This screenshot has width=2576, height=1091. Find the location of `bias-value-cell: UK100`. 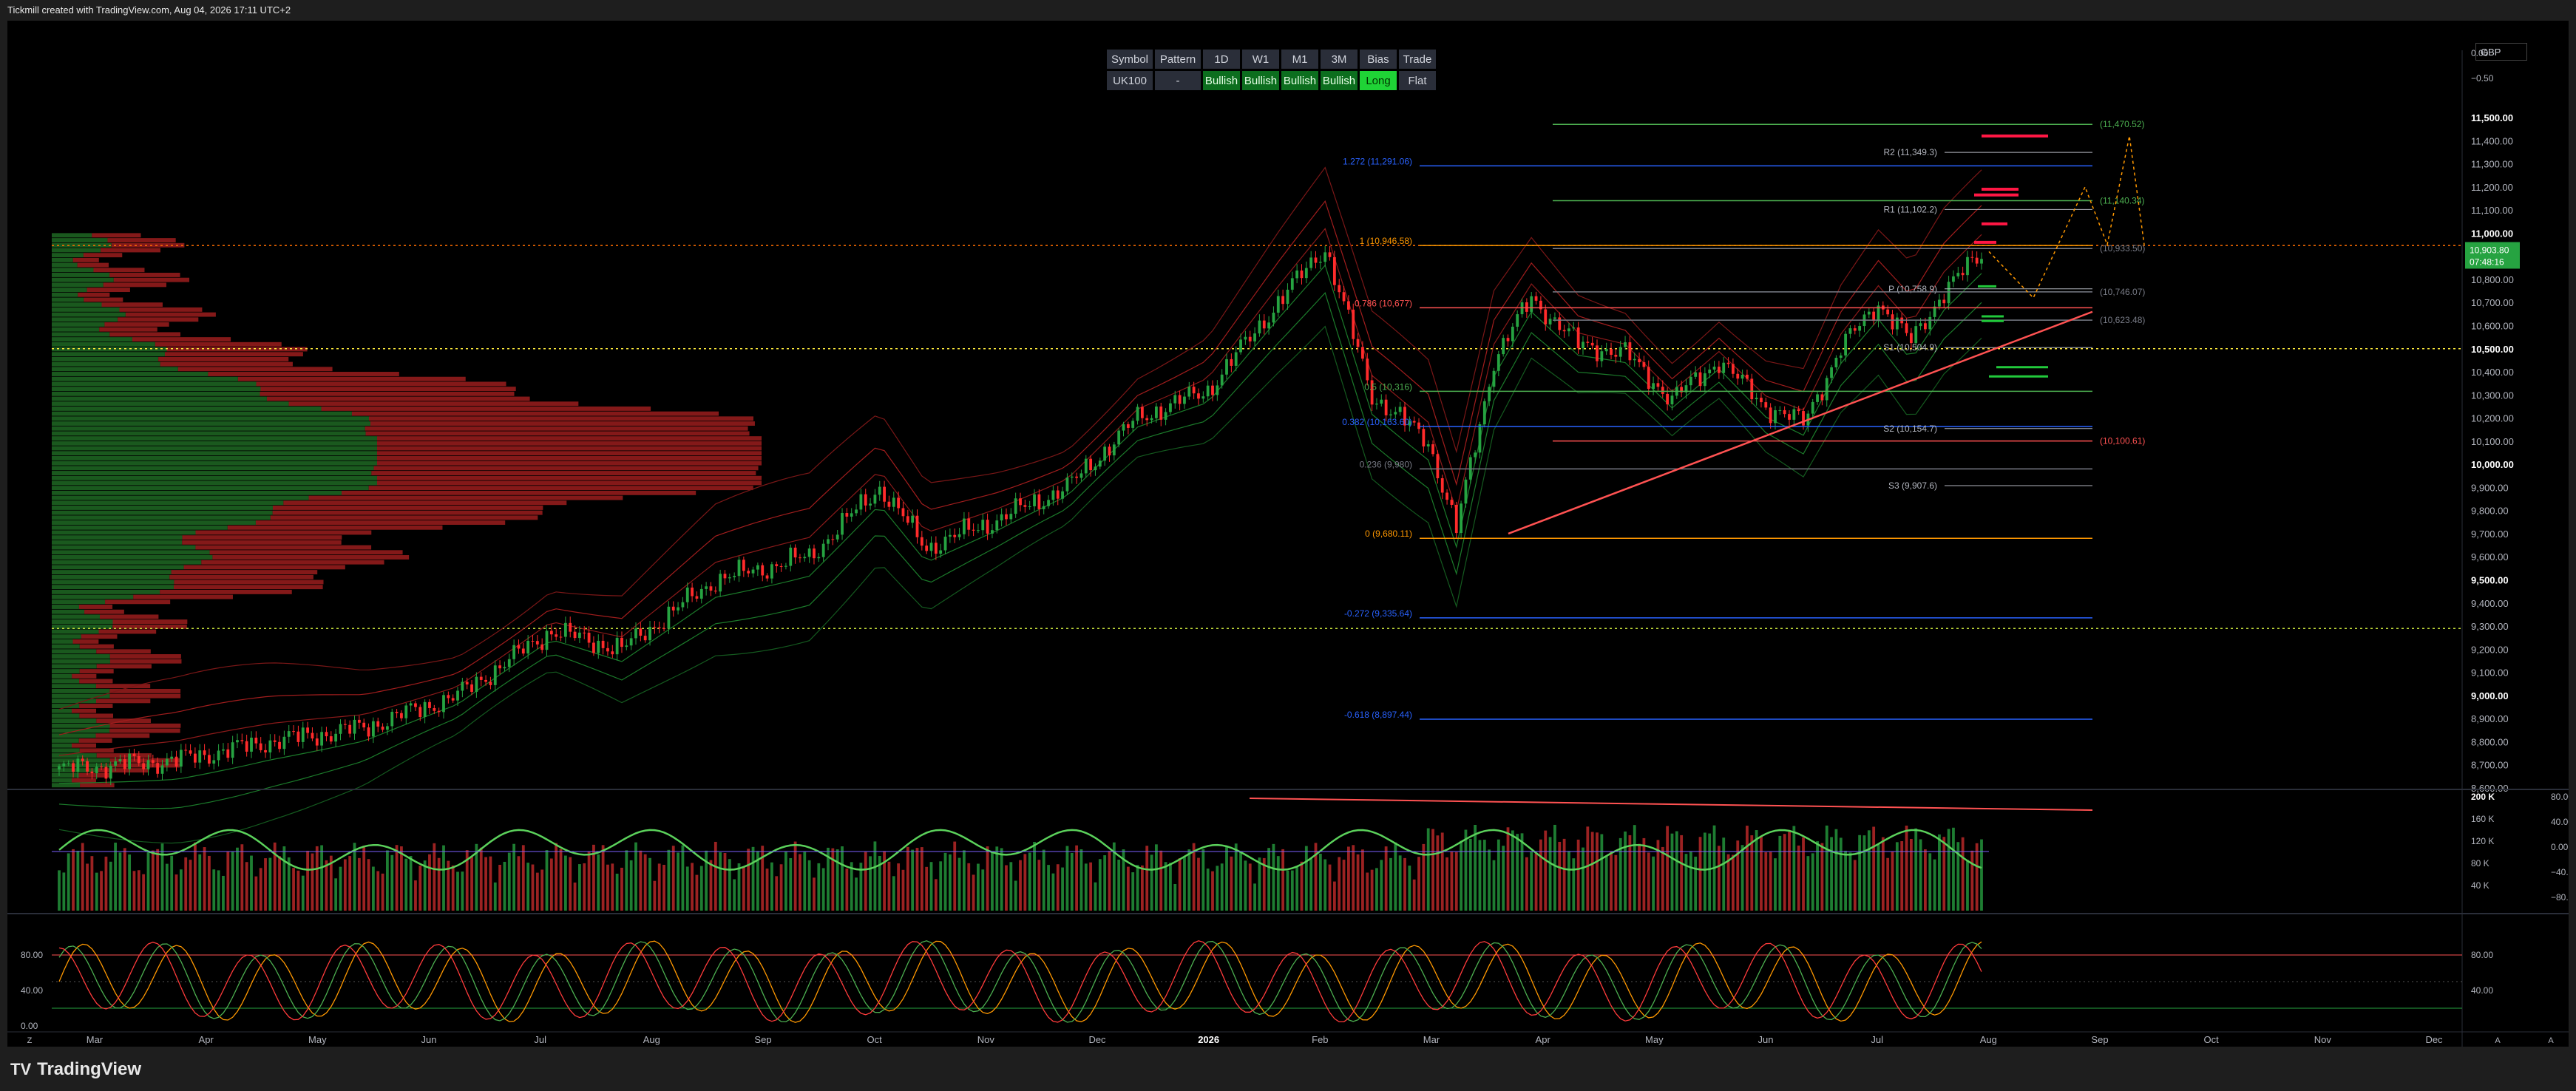

bias-value-cell: UK100 is located at coordinates (1130, 81).